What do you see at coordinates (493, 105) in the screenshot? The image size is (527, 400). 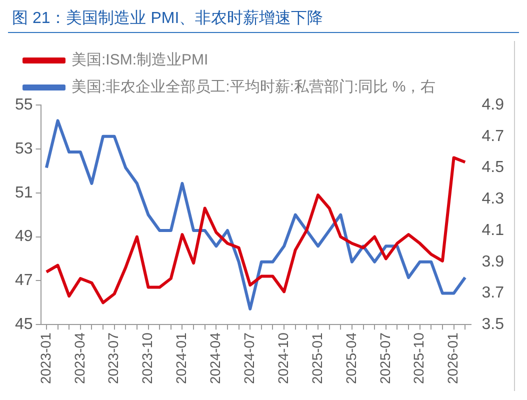 I see `y2-tick-label: 4.9` at bounding box center [493, 105].